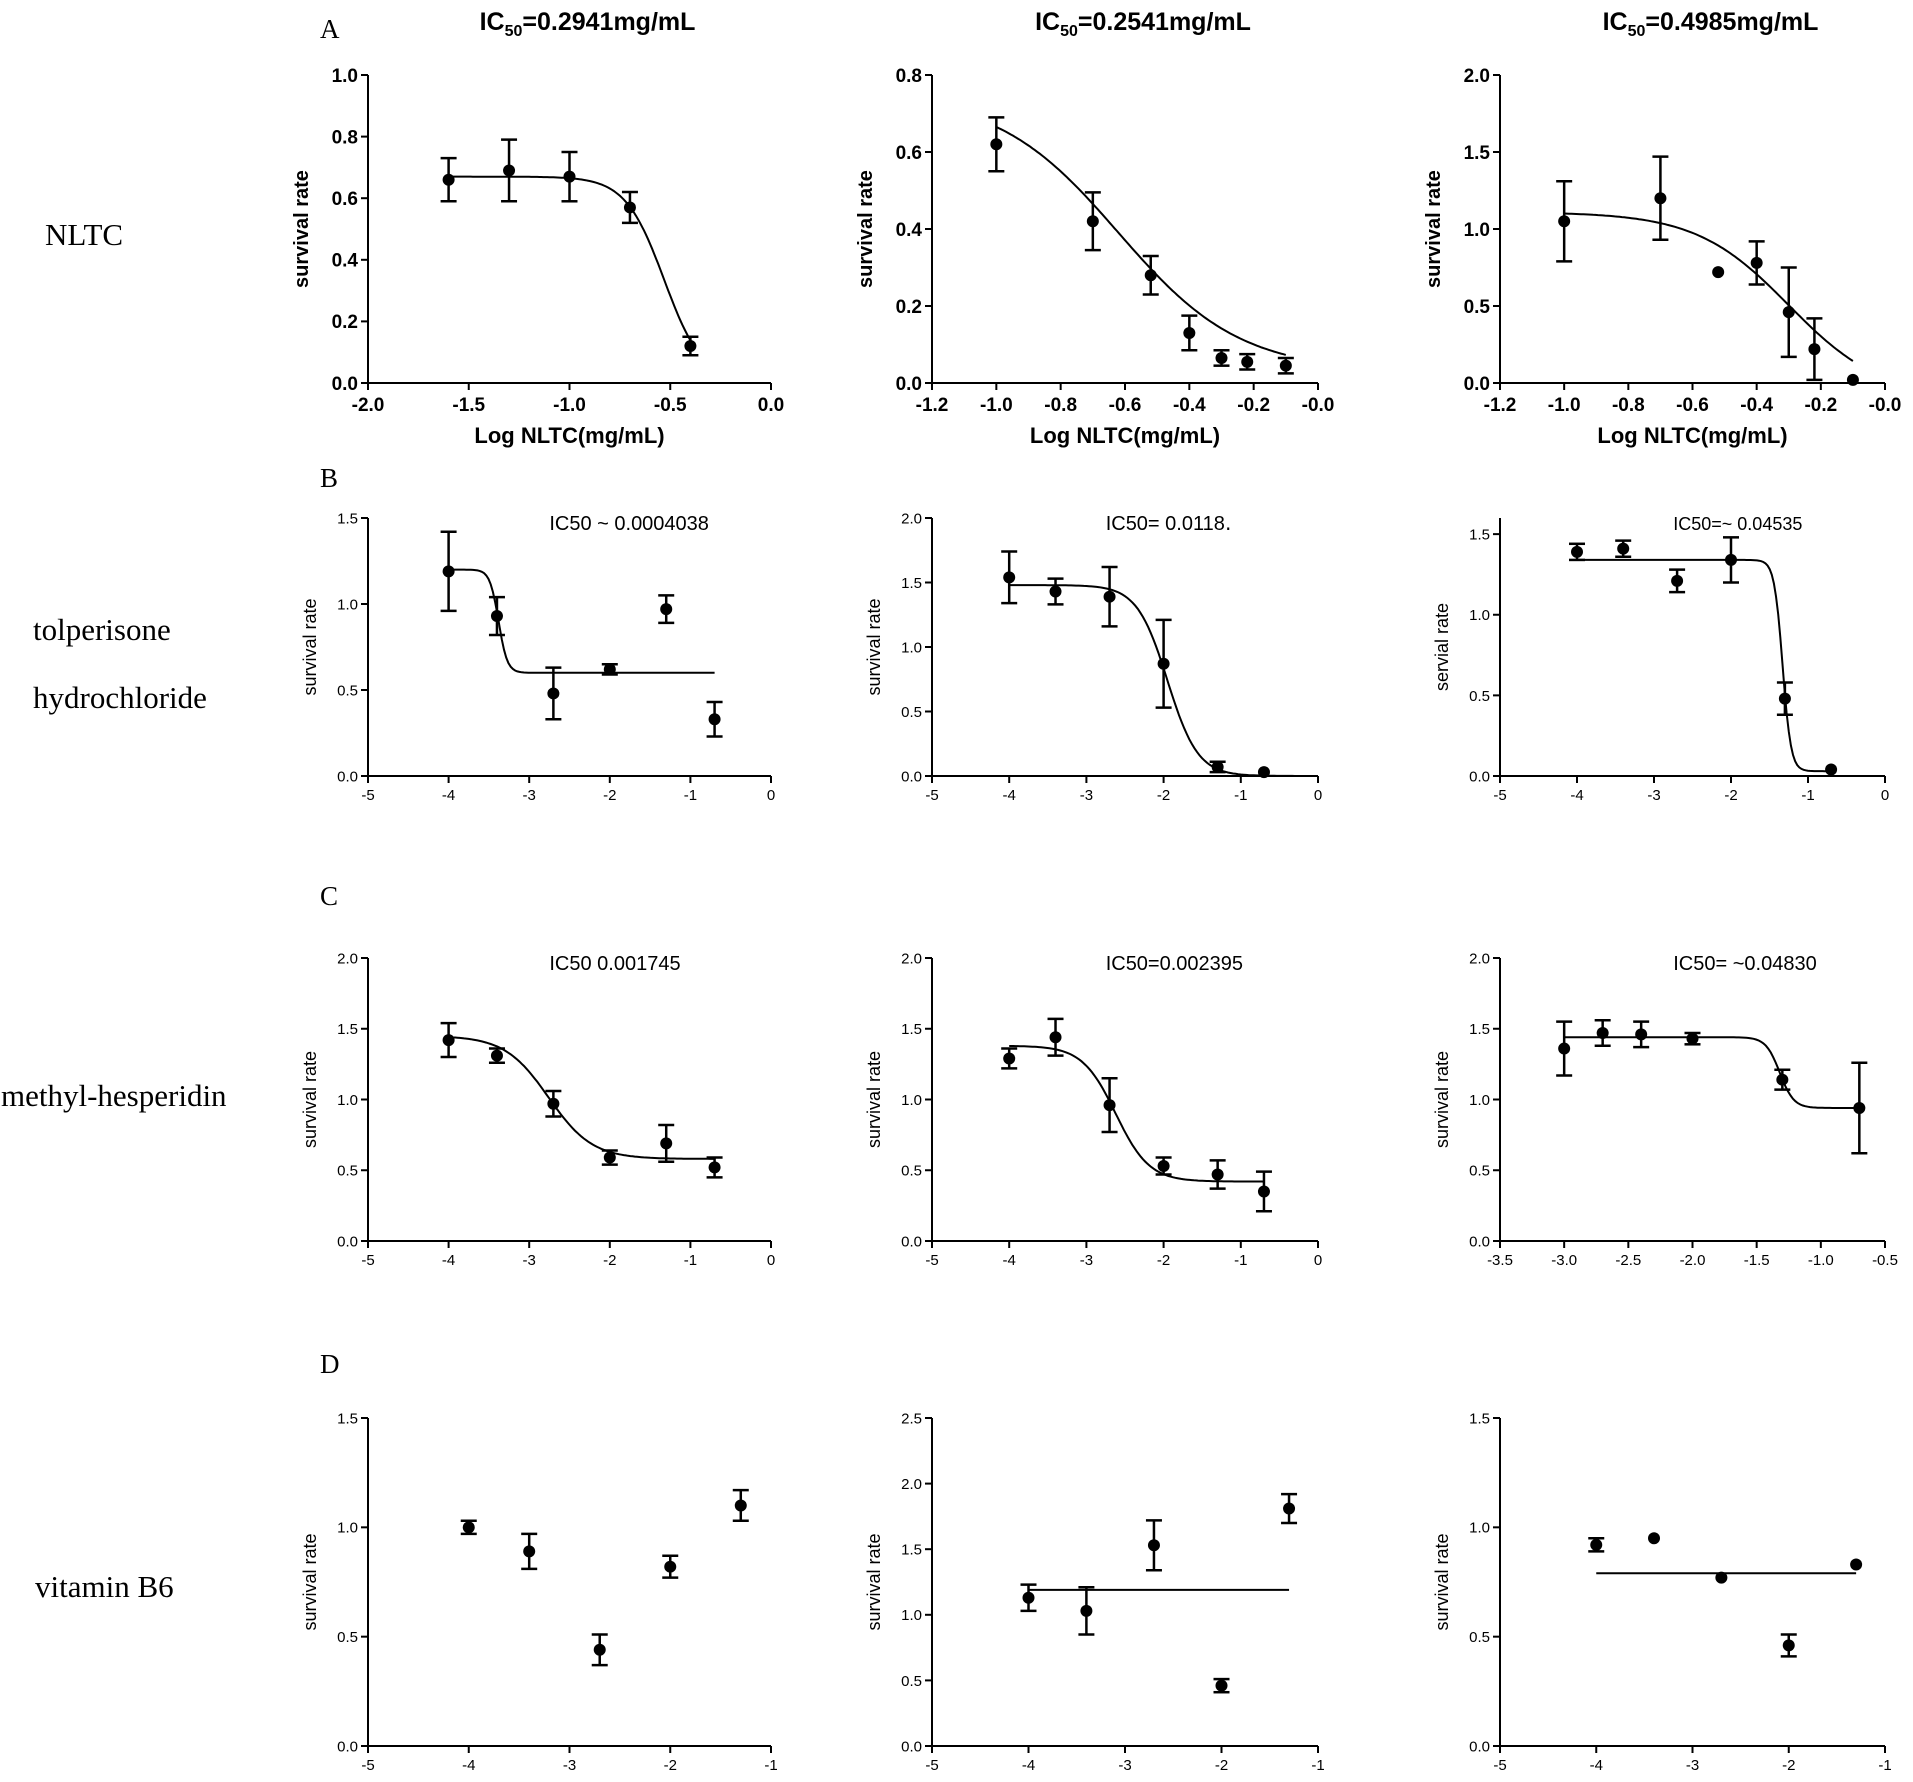 This screenshot has width=1913, height=1782. What do you see at coordinates (330, 1364) in the screenshot?
I see `panel-letter-d: D` at bounding box center [330, 1364].